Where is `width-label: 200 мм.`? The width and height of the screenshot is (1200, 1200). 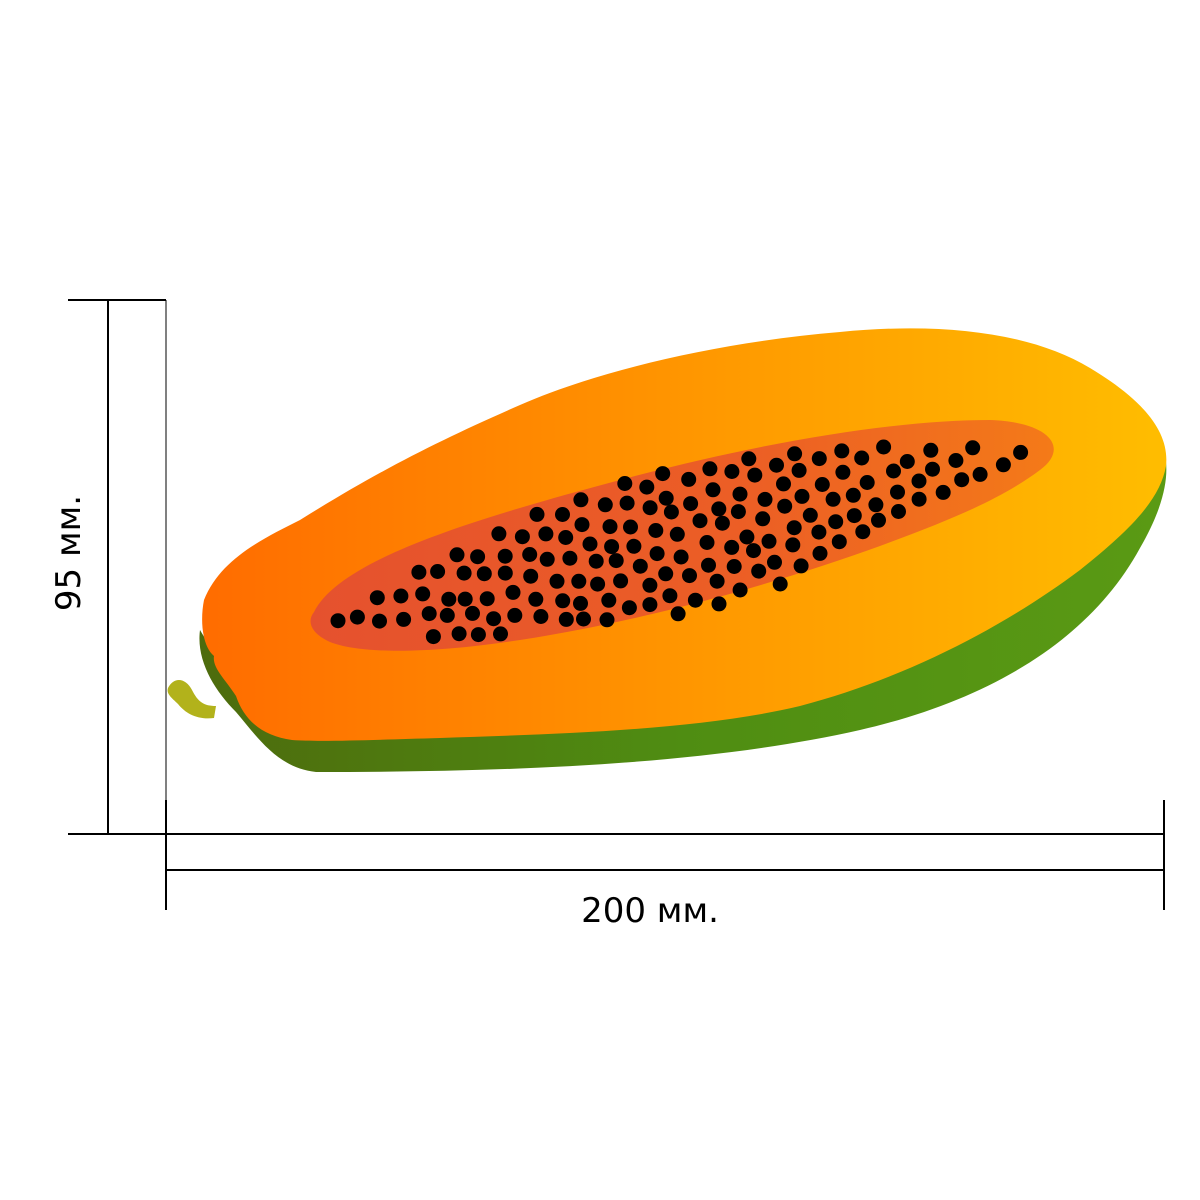
width-label: 200 мм. is located at coordinates (650, 911).